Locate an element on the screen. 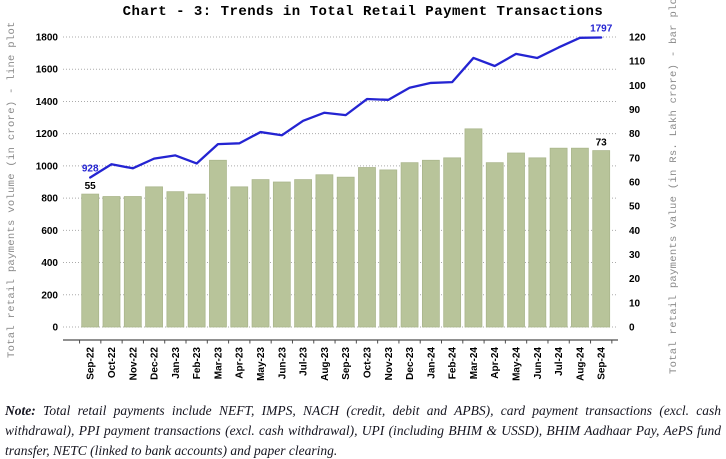 This screenshot has width=726, height=459. y-right-label-60: 60 is located at coordinates (635, 183).